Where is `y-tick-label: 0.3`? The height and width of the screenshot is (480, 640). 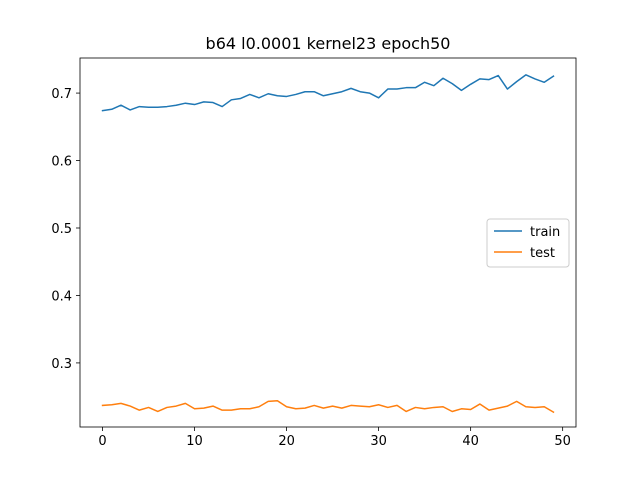 y-tick-label: 0.3 is located at coordinates (61, 364).